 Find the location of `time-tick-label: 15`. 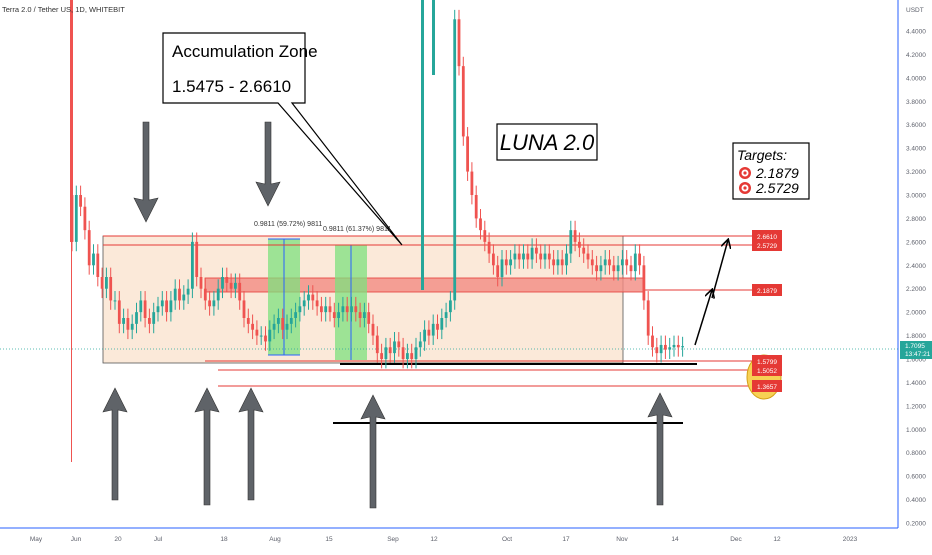

time-tick-label: 15 is located at coordinates (329, 539).